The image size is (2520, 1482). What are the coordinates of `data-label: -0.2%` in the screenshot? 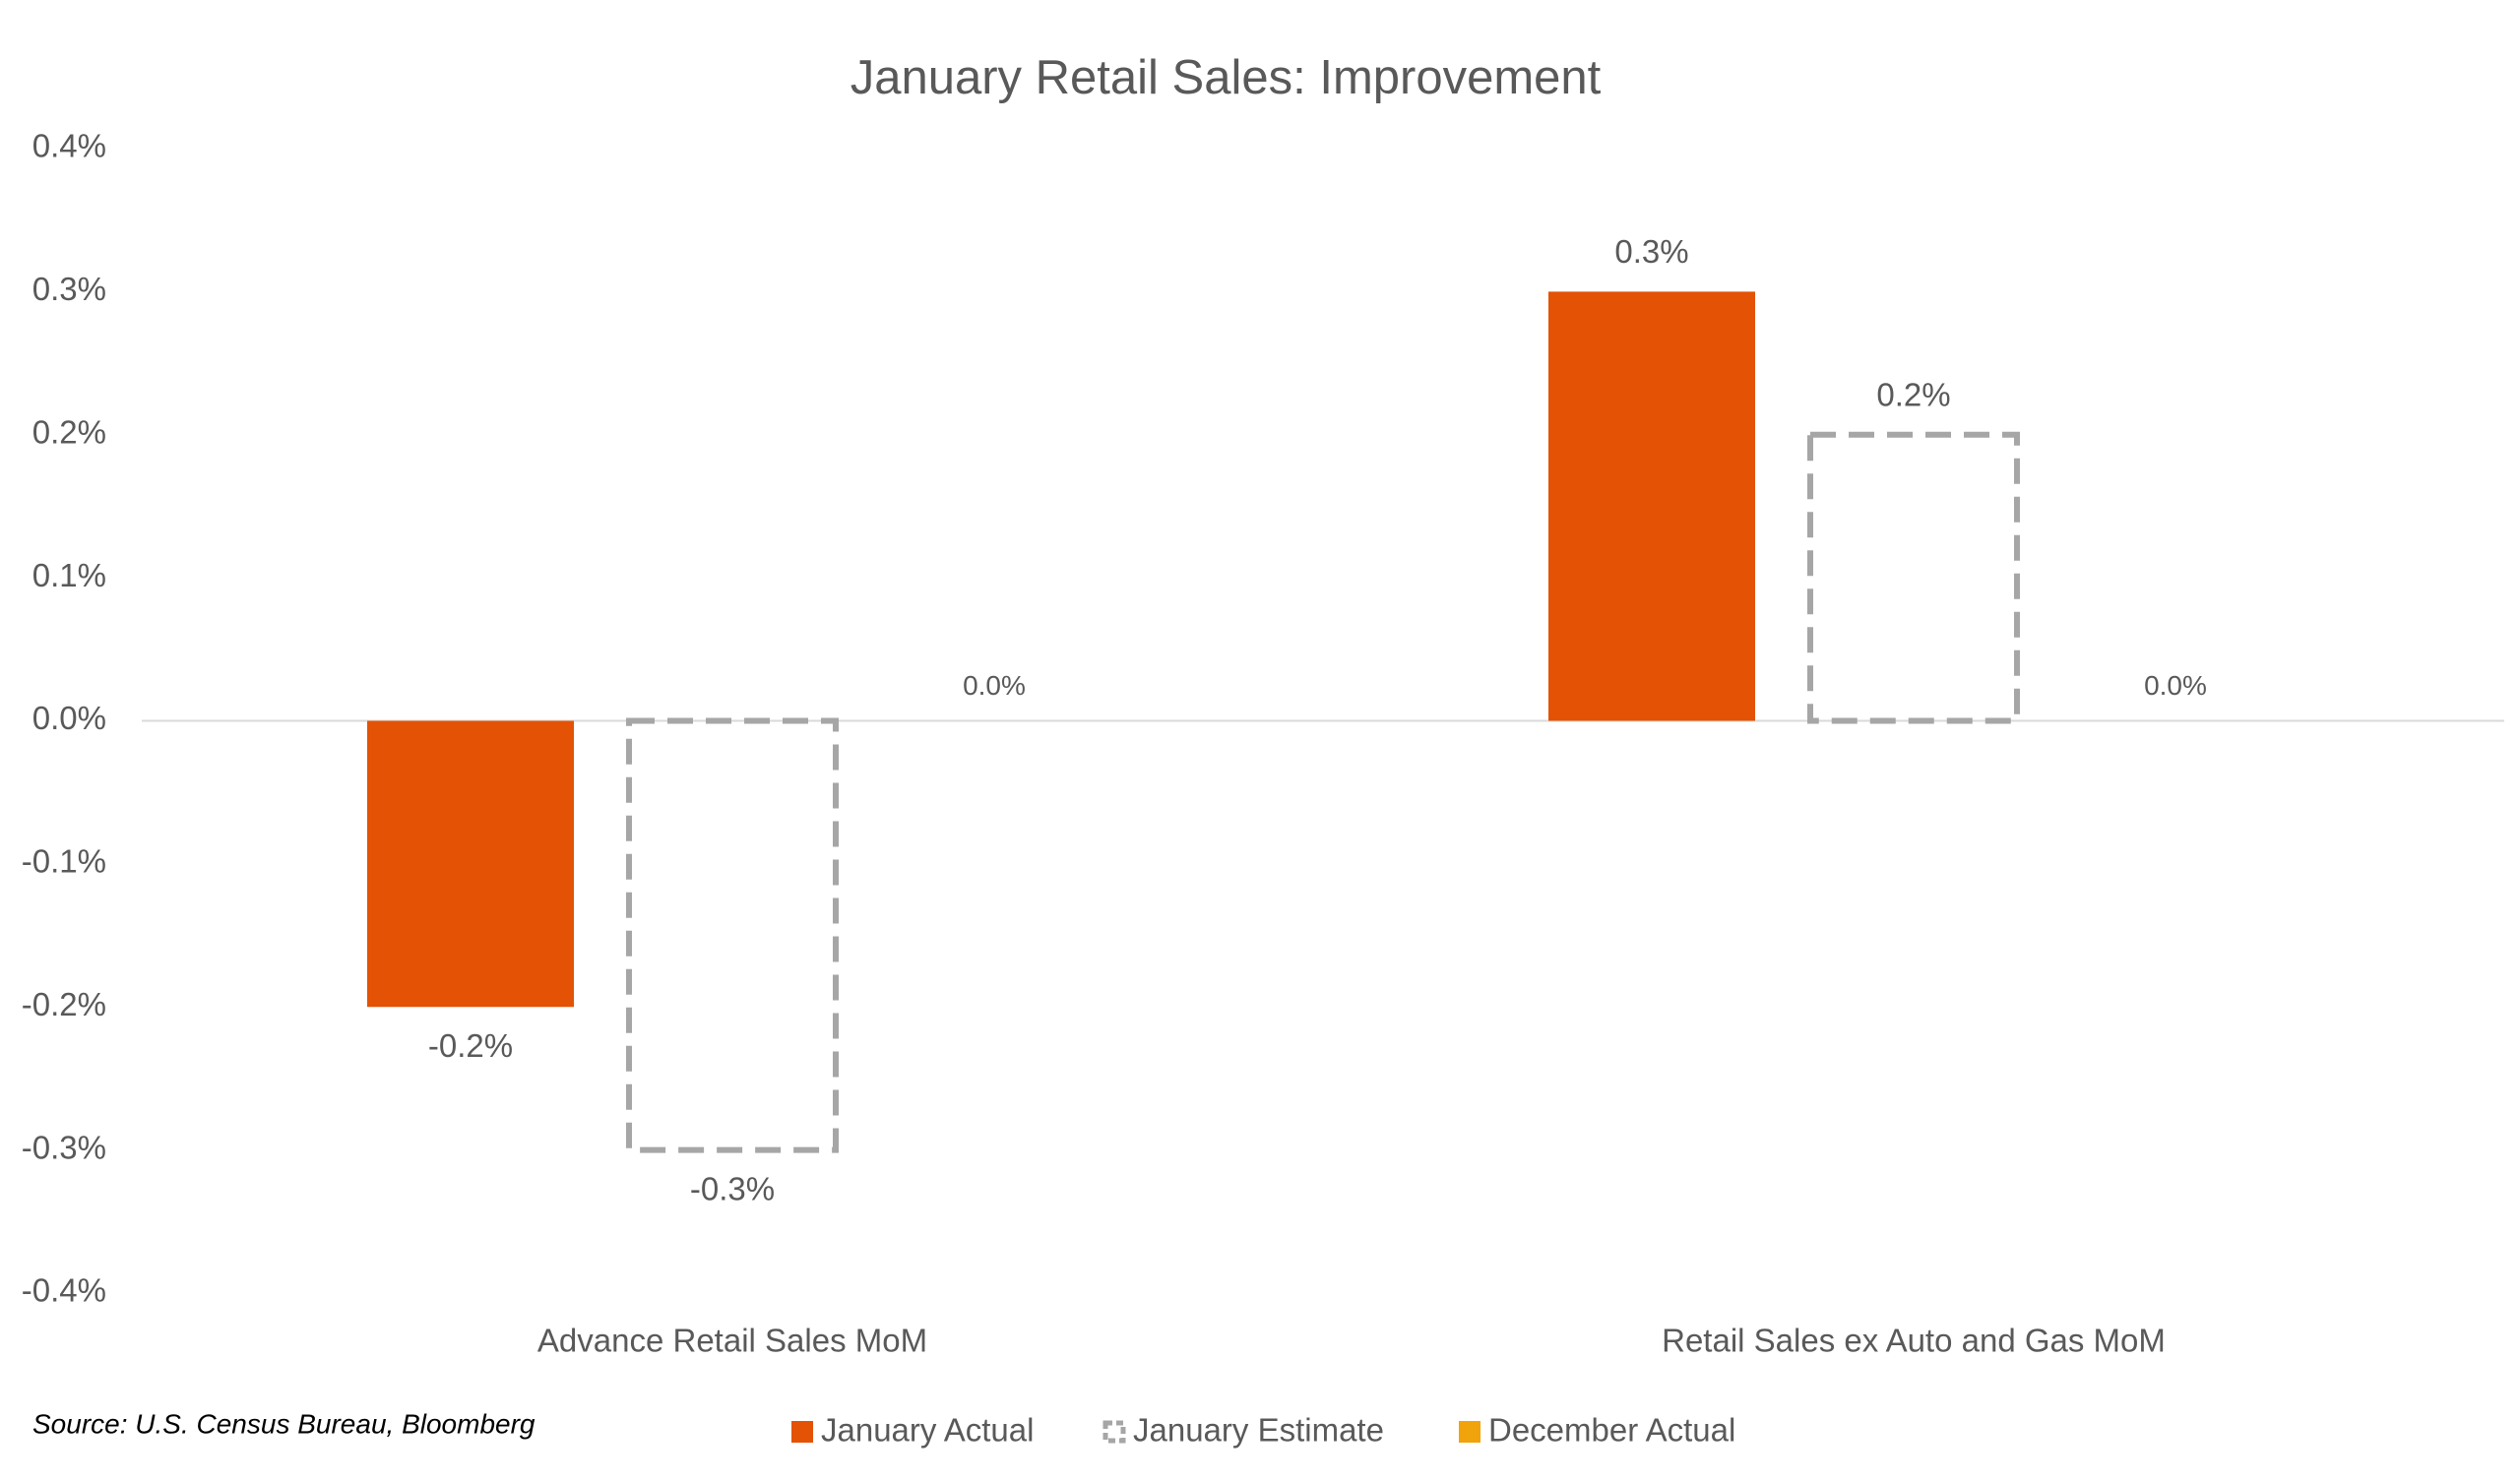 It's located at (470, 1045).